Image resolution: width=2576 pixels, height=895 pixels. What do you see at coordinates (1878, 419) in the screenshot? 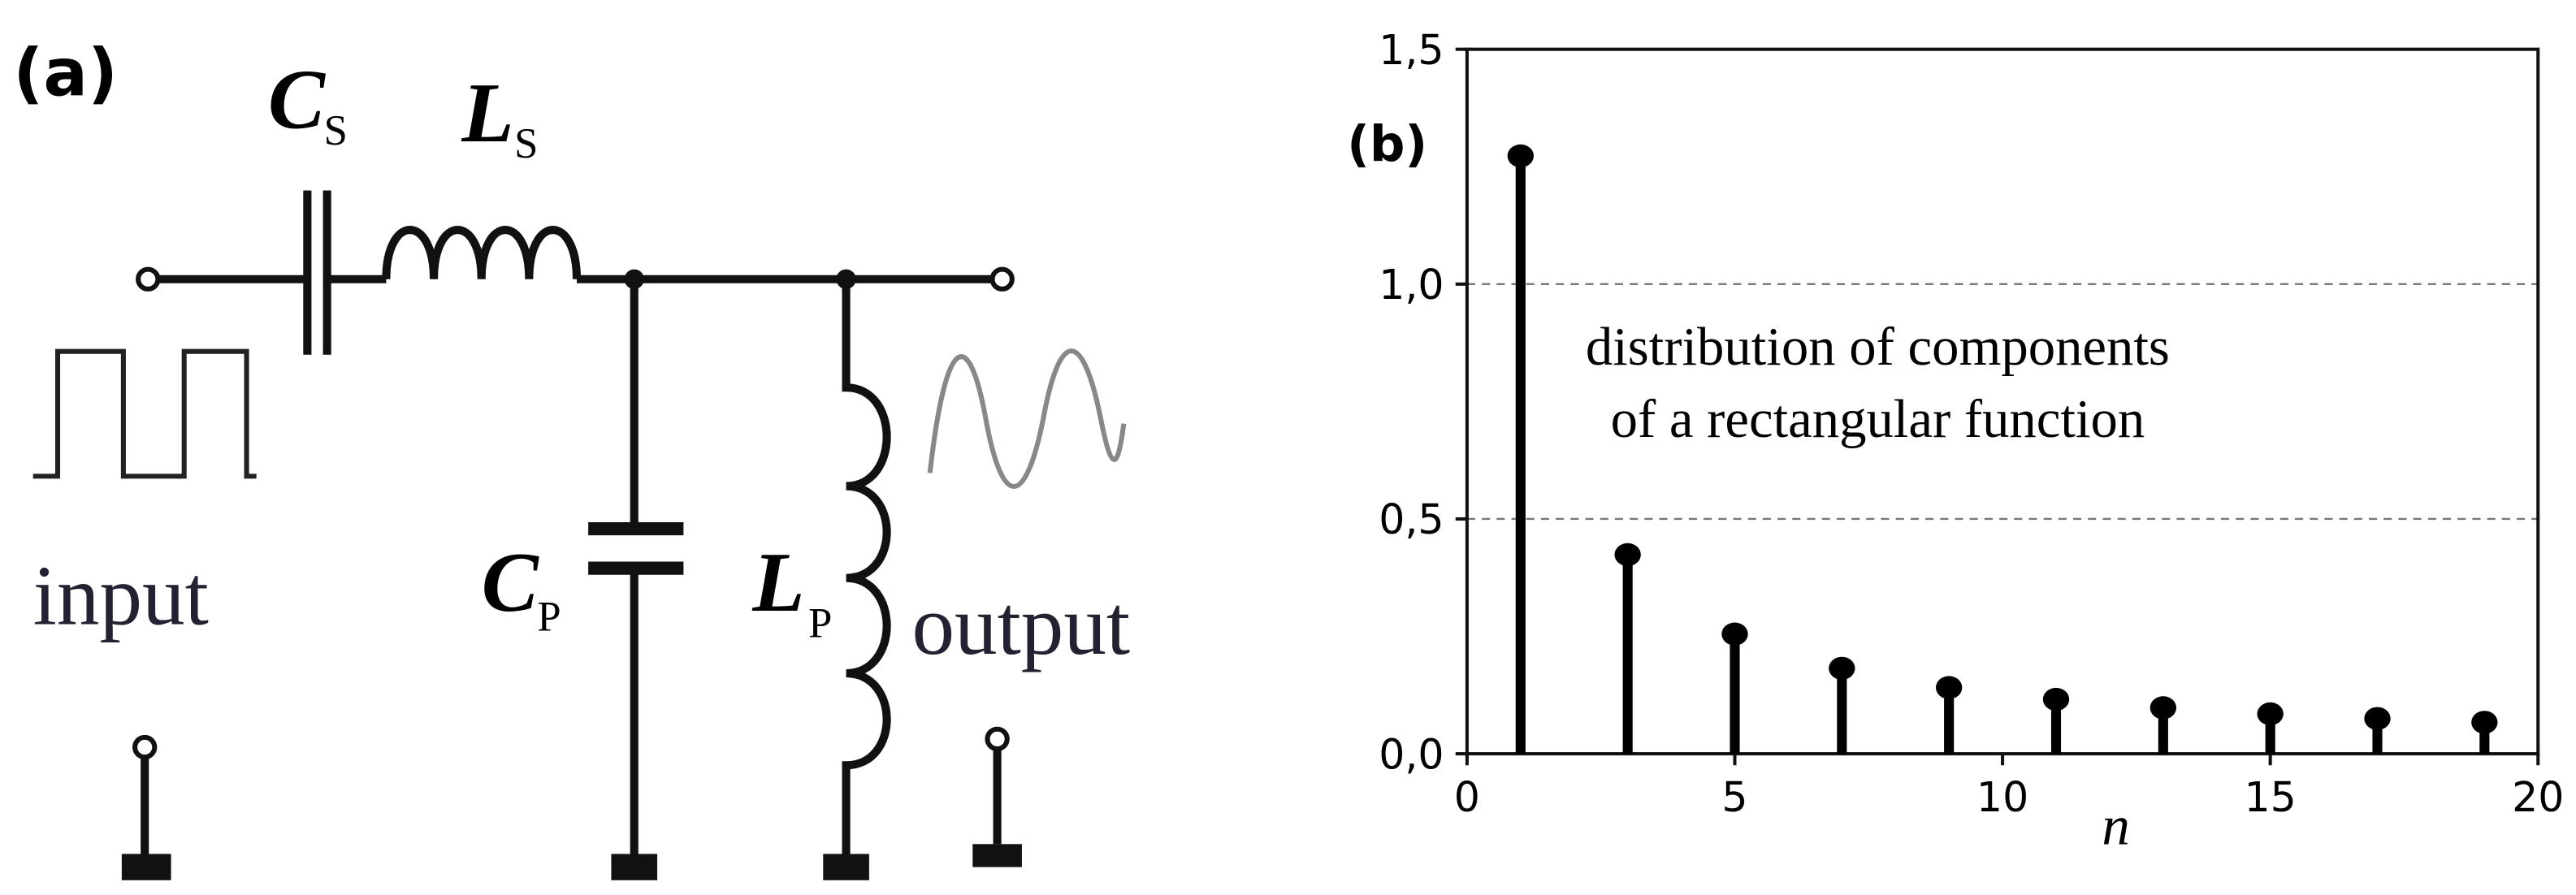
I see `annotation: of a rectangular function` at bounding box center [1878, 419].